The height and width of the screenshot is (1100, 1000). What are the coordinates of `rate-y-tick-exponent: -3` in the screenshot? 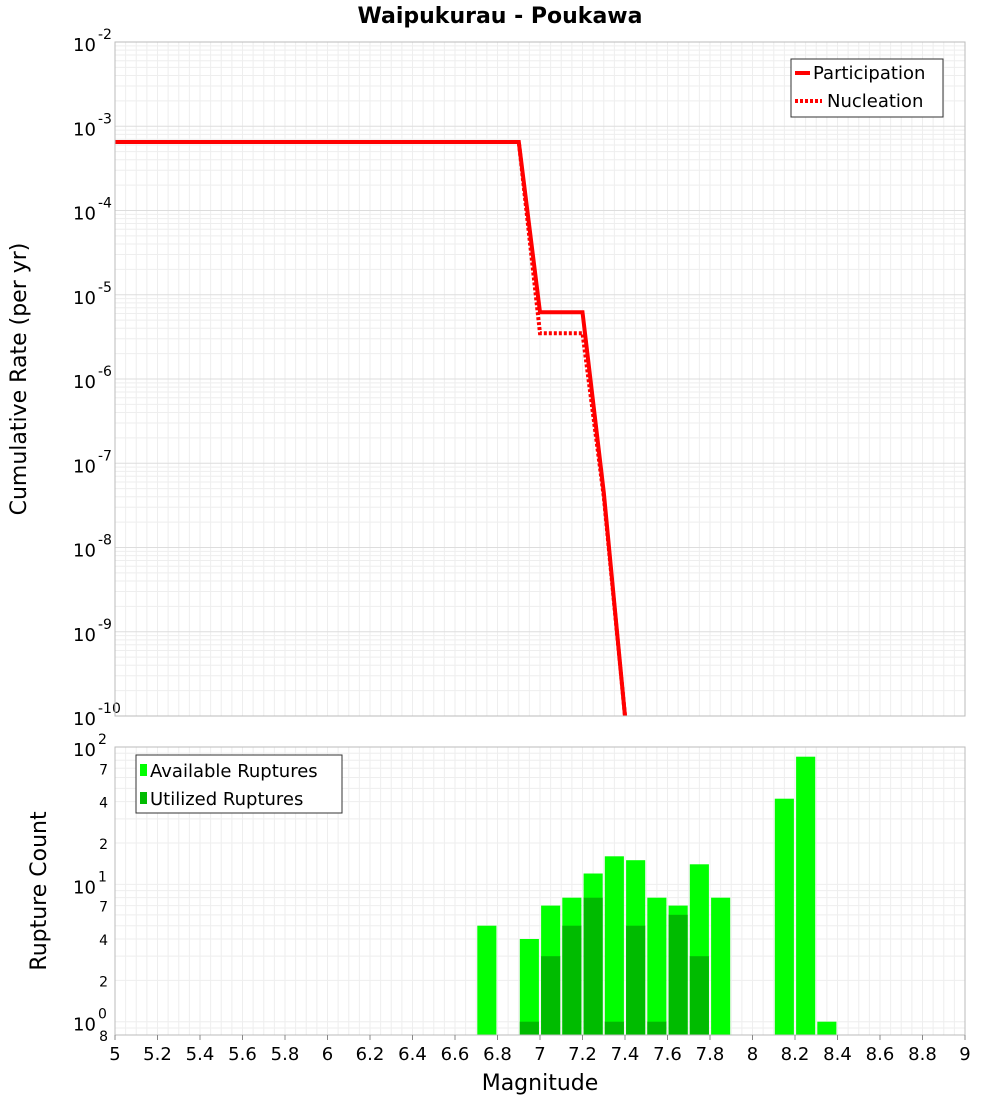 It's located at (105, 119).